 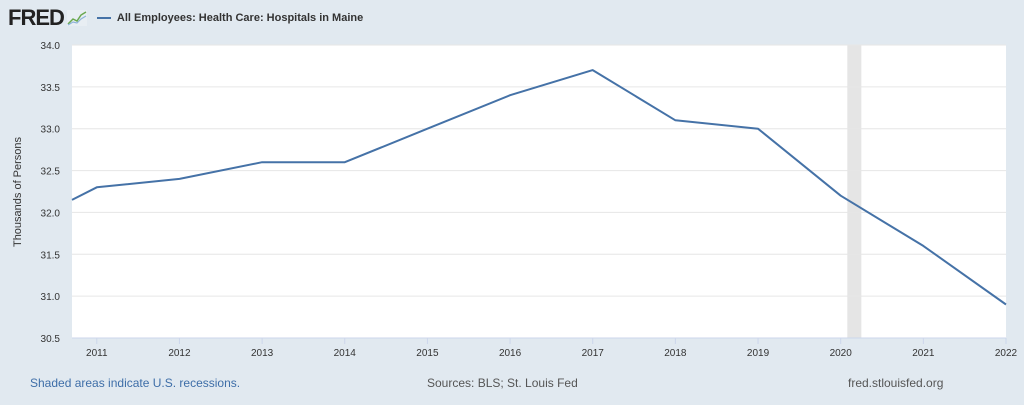 What do you see at coordinates (97, 353) in the screenshot?
I see `x-tick-label: 2011` at bounding box center [97, 353].